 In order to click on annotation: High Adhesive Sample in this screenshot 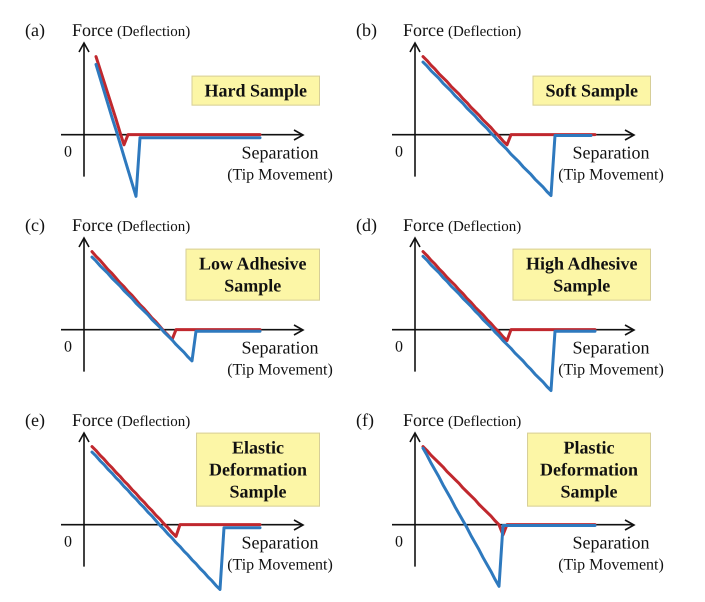, I will do `click(582, 275)`.